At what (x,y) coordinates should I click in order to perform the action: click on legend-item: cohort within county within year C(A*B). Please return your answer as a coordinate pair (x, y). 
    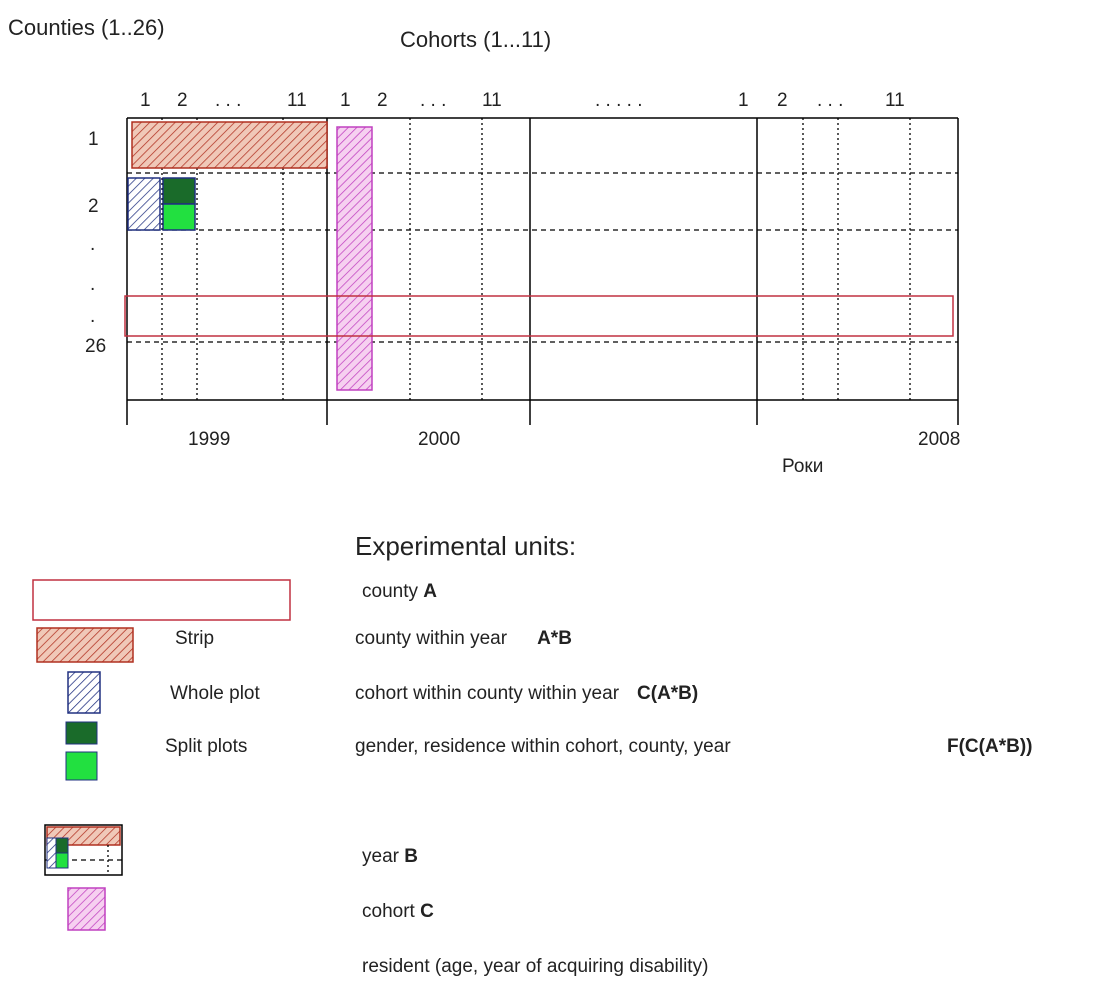
    Looking at the image, I should click on (526, 693).